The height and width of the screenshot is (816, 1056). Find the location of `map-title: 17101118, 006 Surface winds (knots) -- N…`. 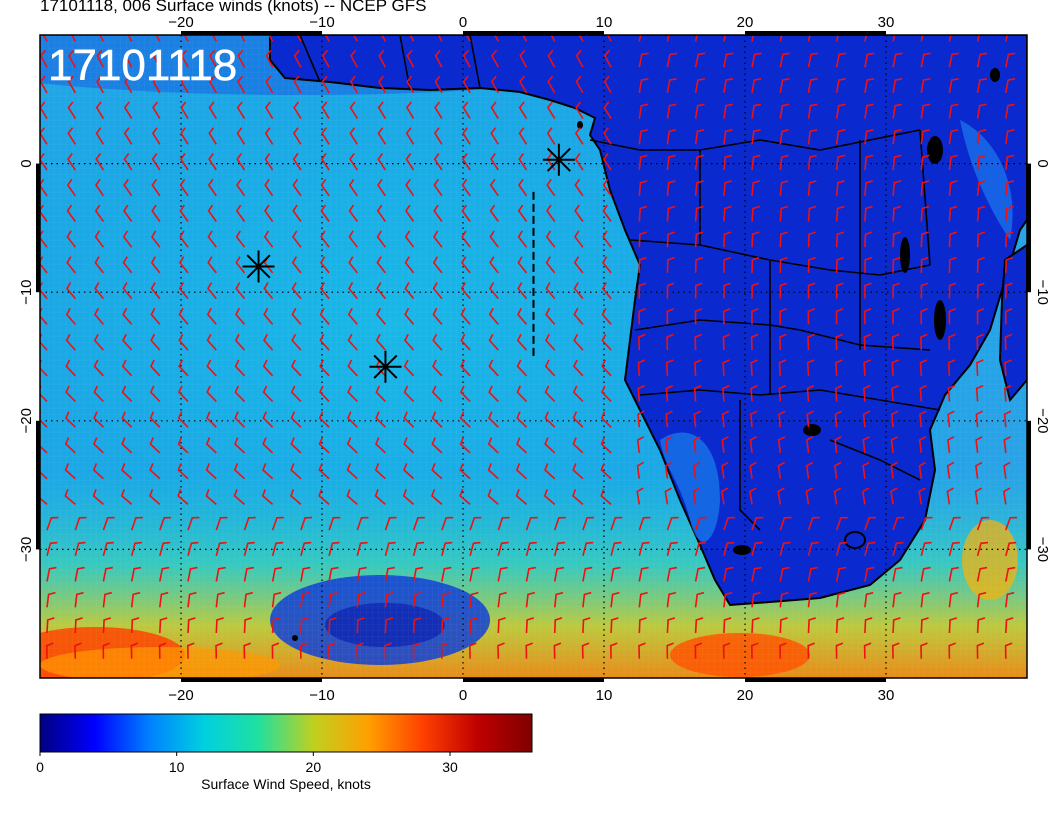

map-title: 17101118, 006 Surface winds (knots) -- N… is located at coordinates (233, 7).